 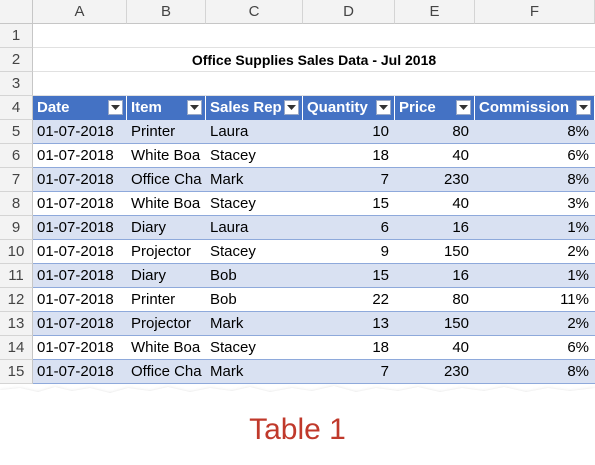 I want to click on row-header-10: 10, so click(x=16, y=252).